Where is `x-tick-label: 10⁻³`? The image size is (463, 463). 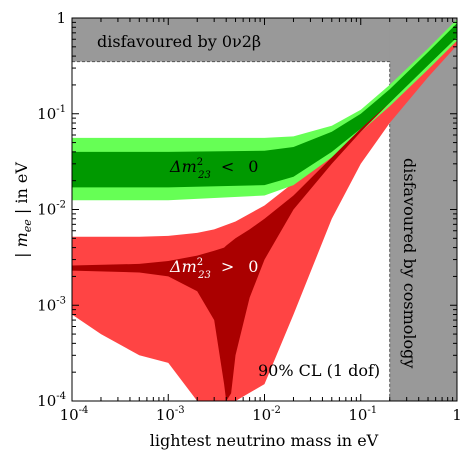 x-tick-label: 10⁻³ is located at coordinates (170, 414).